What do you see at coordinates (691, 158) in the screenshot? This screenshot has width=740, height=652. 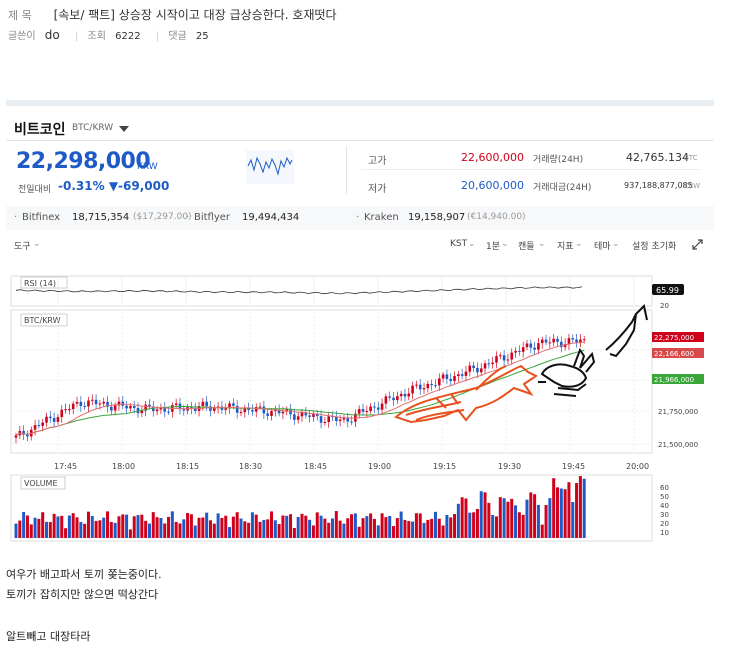 I see `volume-unit: BTC` at bounding box center [691, 158].